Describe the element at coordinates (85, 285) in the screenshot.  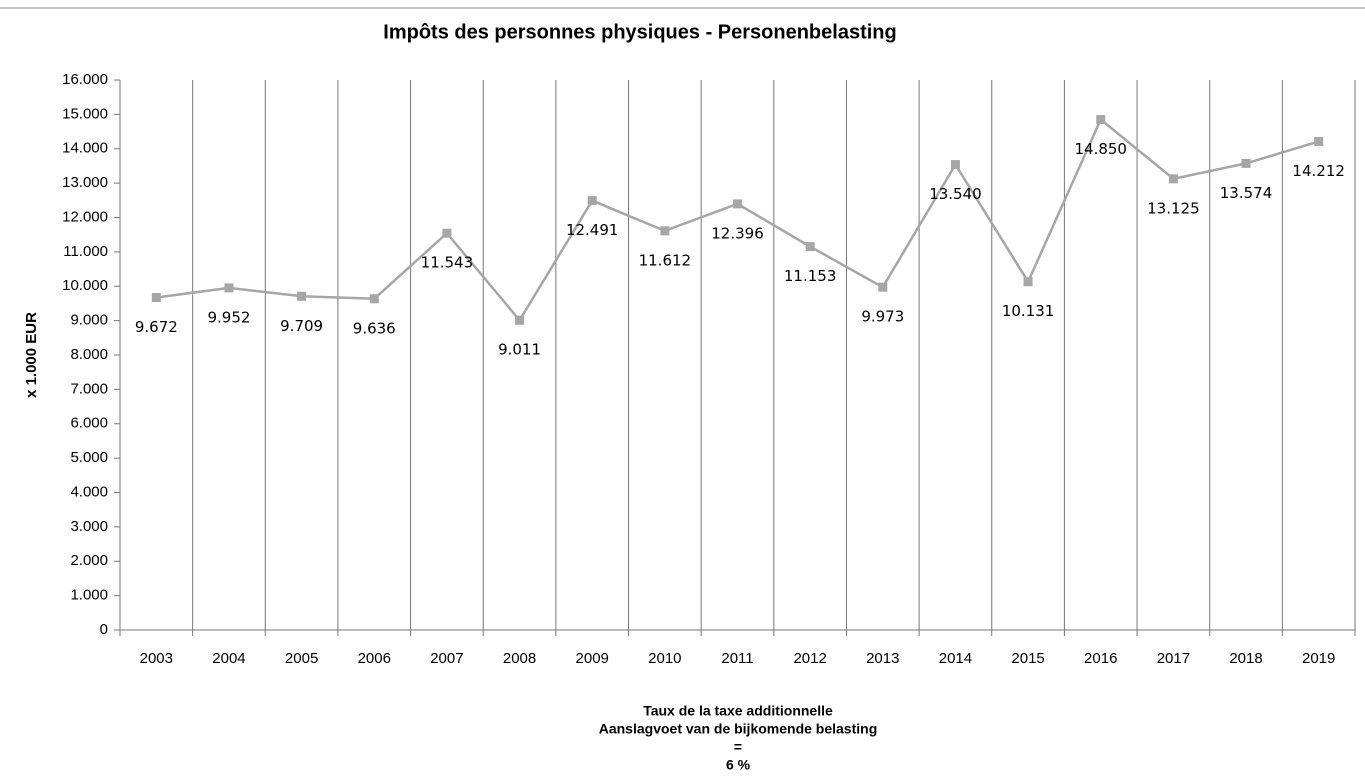
I see `y-tick-label: 10.000` at that location.